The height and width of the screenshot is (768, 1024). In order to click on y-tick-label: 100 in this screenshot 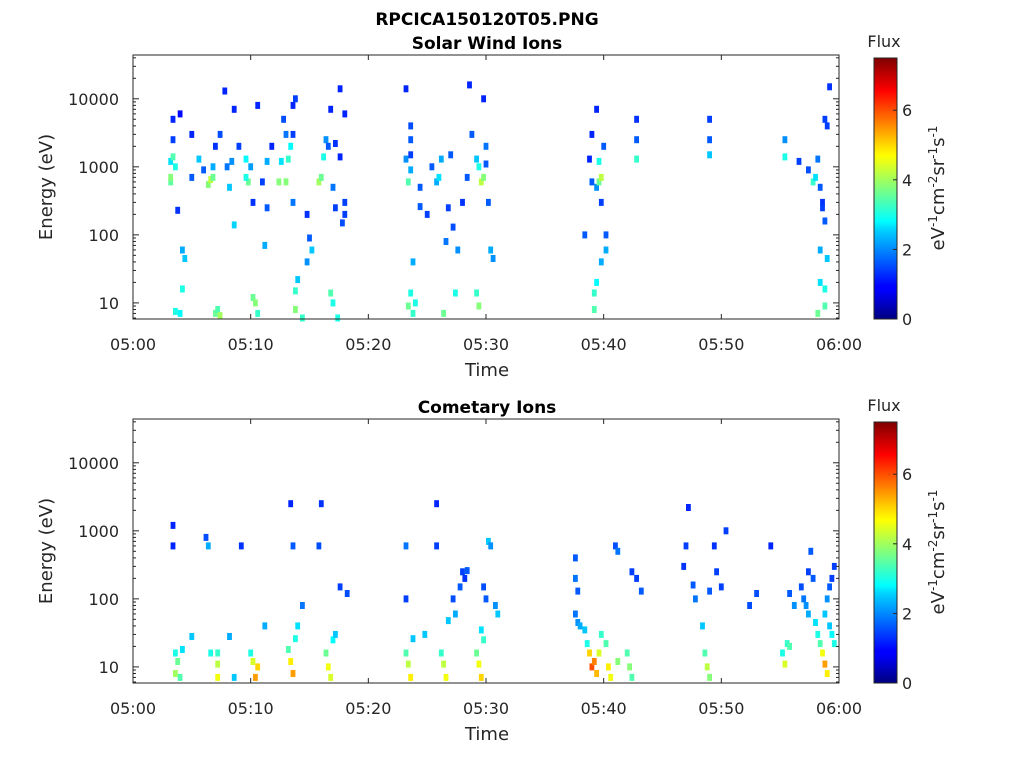, I will do `click(103, 599)`.